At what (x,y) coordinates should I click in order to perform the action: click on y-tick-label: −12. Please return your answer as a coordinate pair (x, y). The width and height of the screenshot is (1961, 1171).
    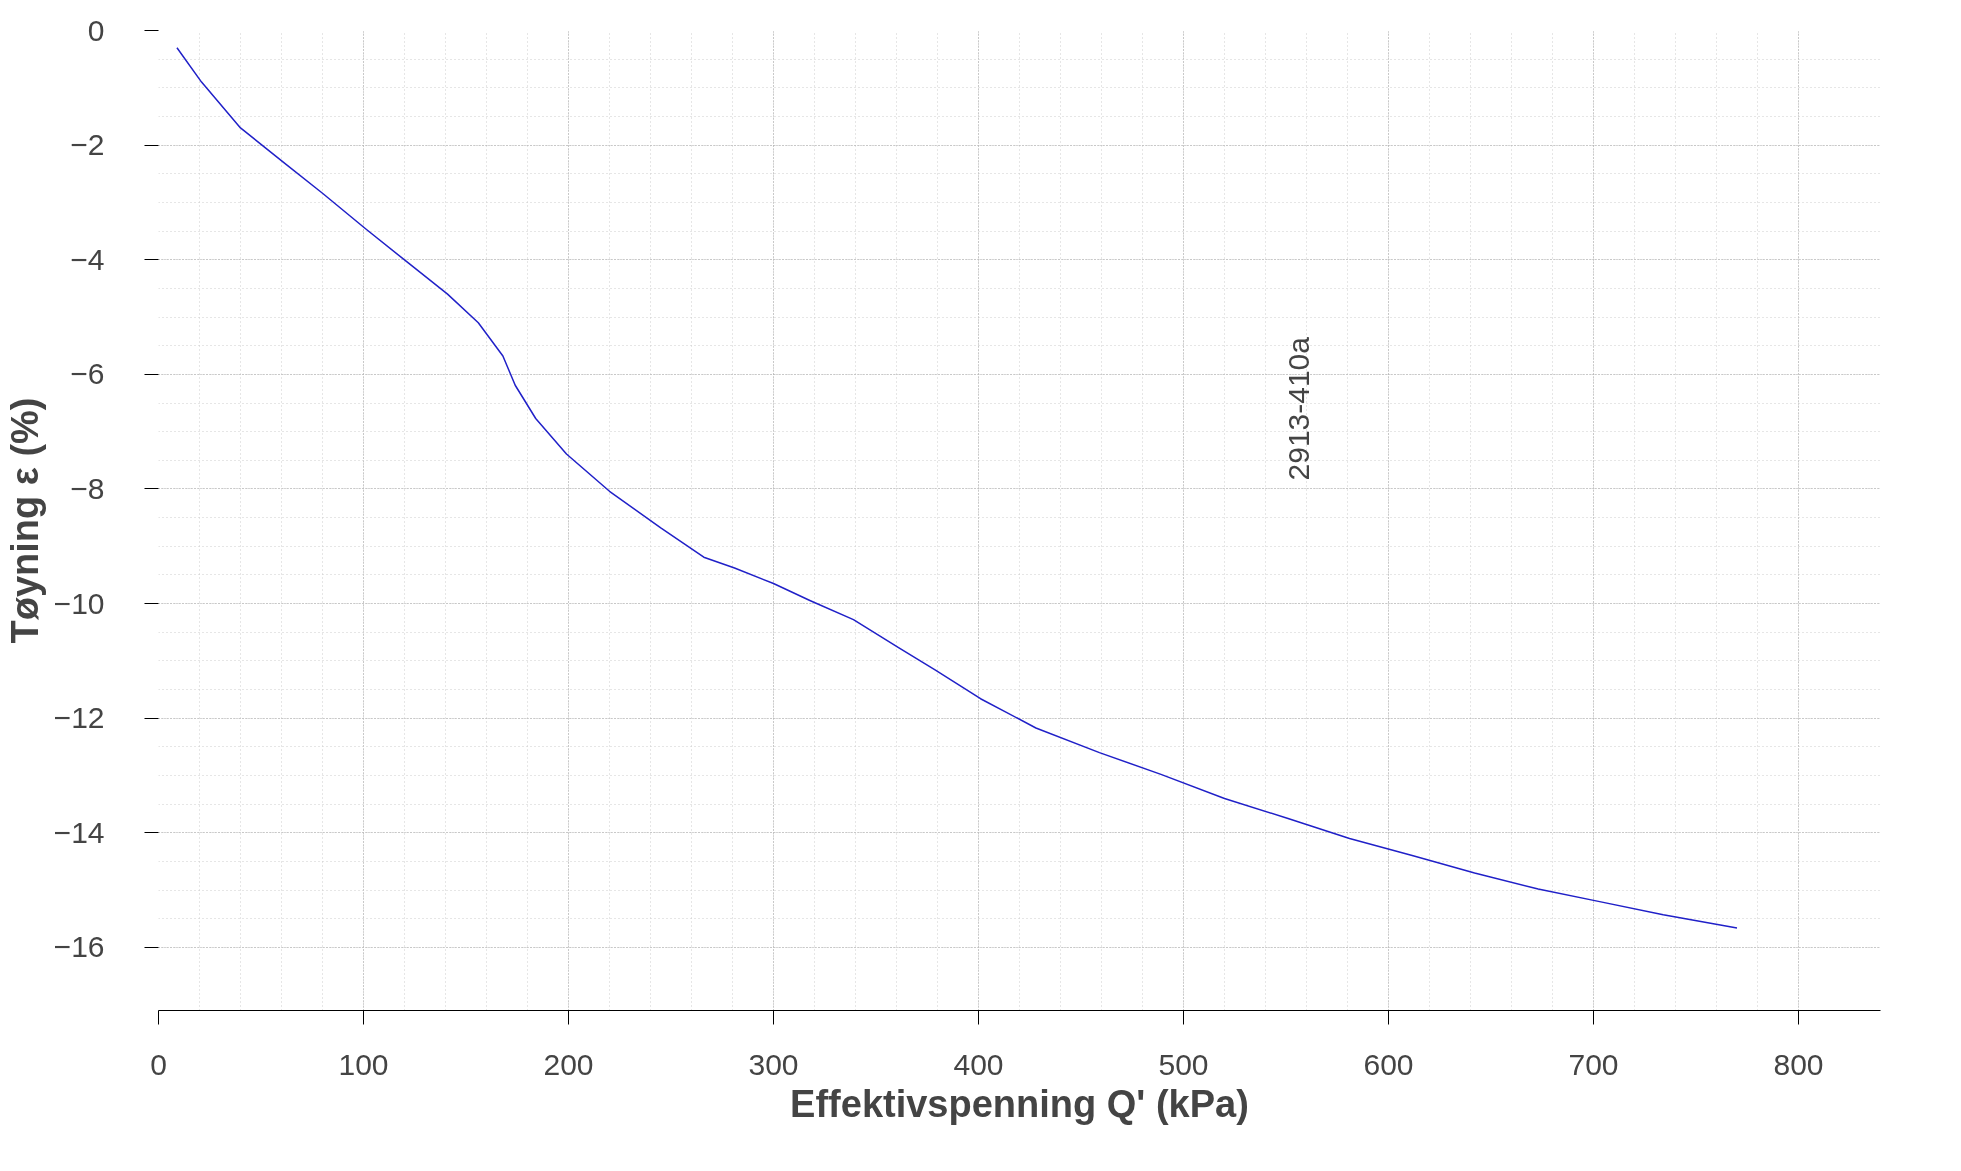
    Looking at the image, I should click on (79, 718).